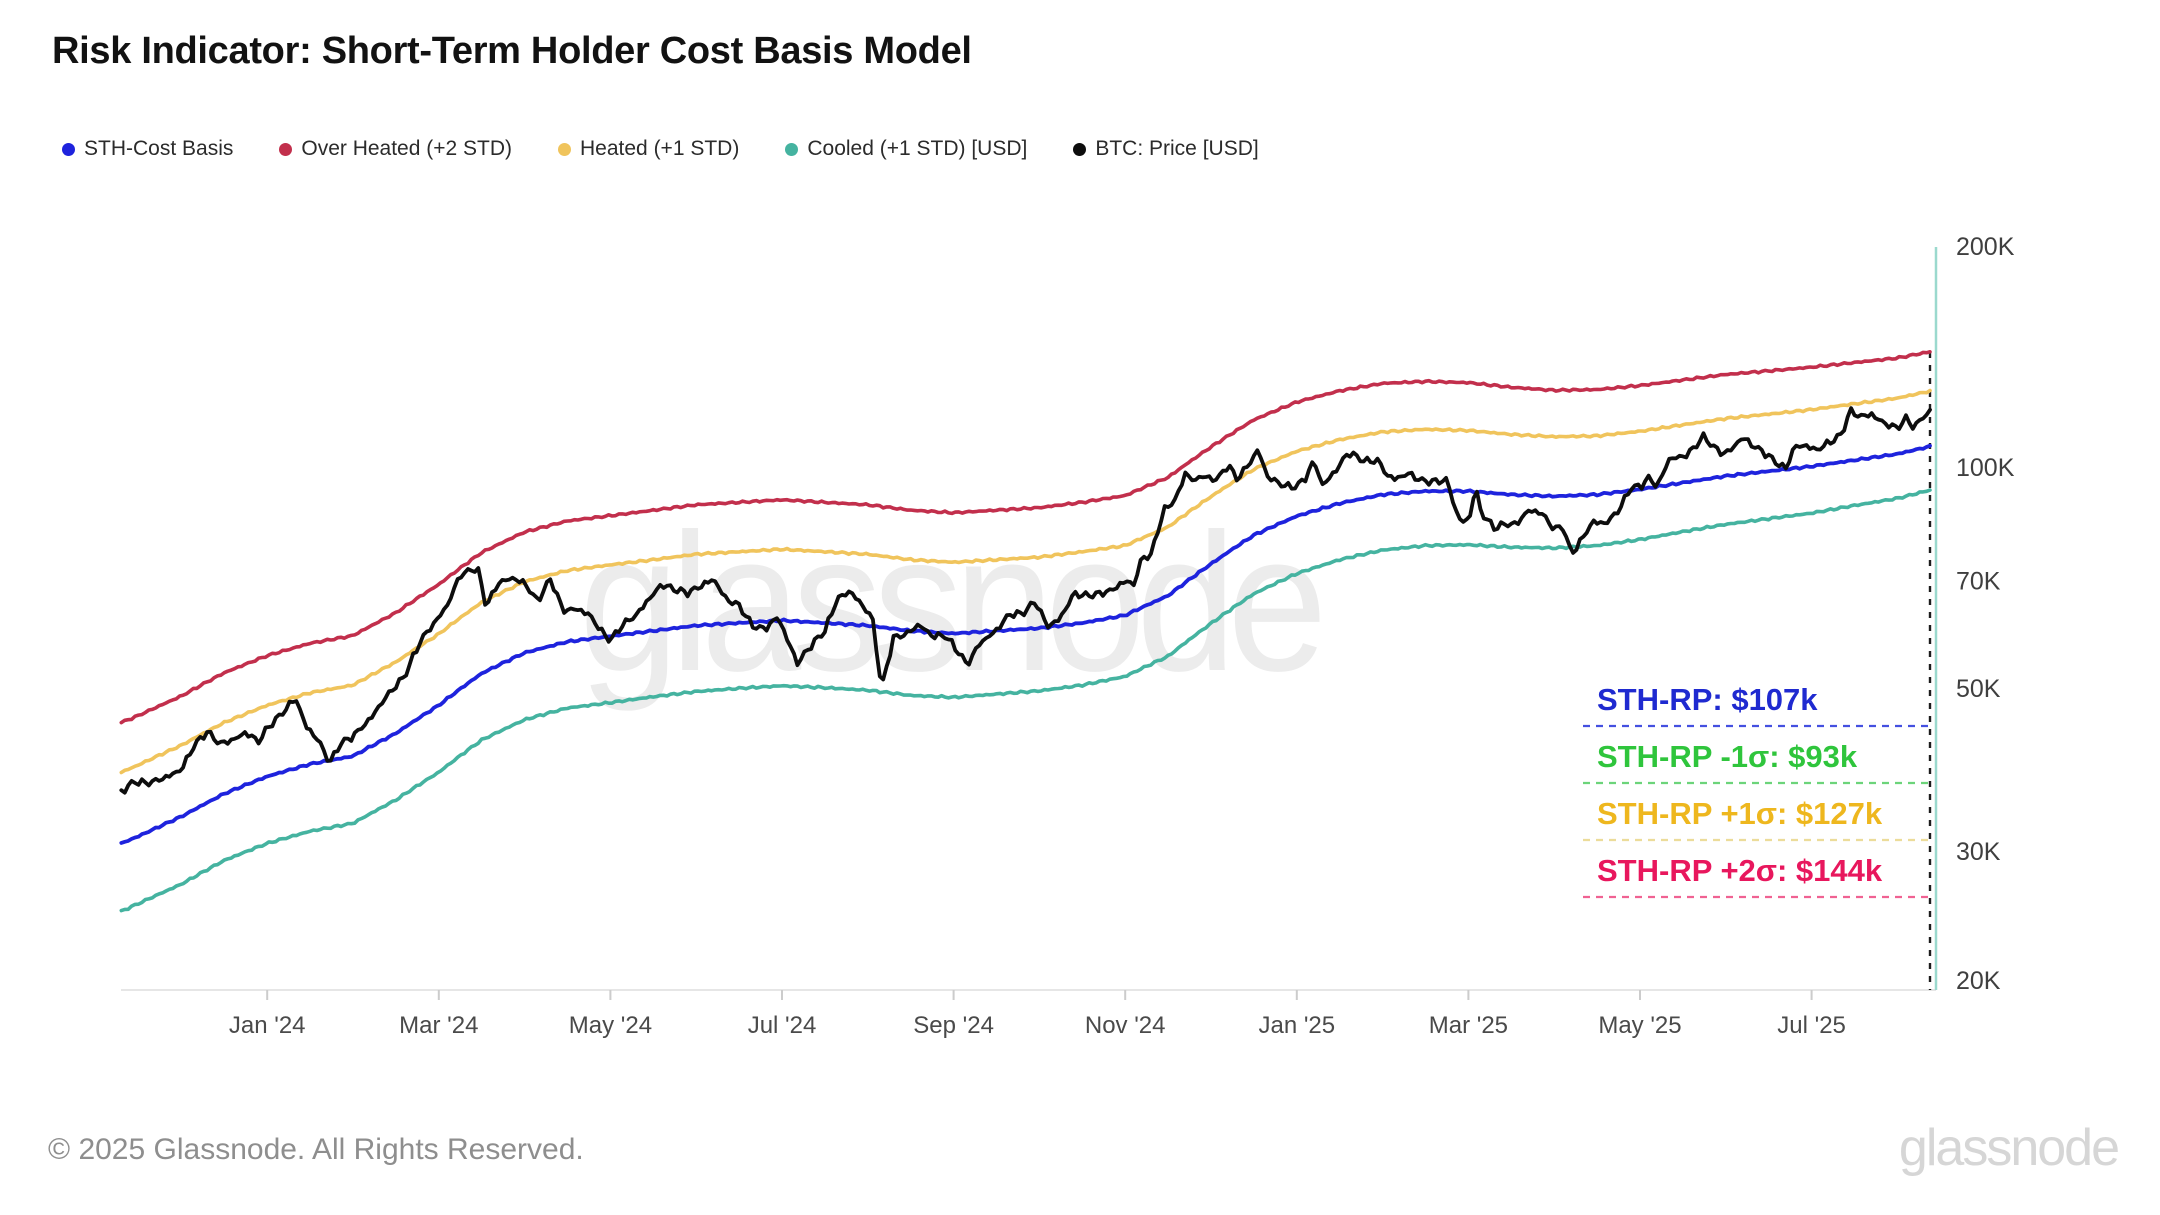  Describe the element at coordinates (1125, 1025) in the screenshot. I see `x-axis-label: Nov '24` at that location.